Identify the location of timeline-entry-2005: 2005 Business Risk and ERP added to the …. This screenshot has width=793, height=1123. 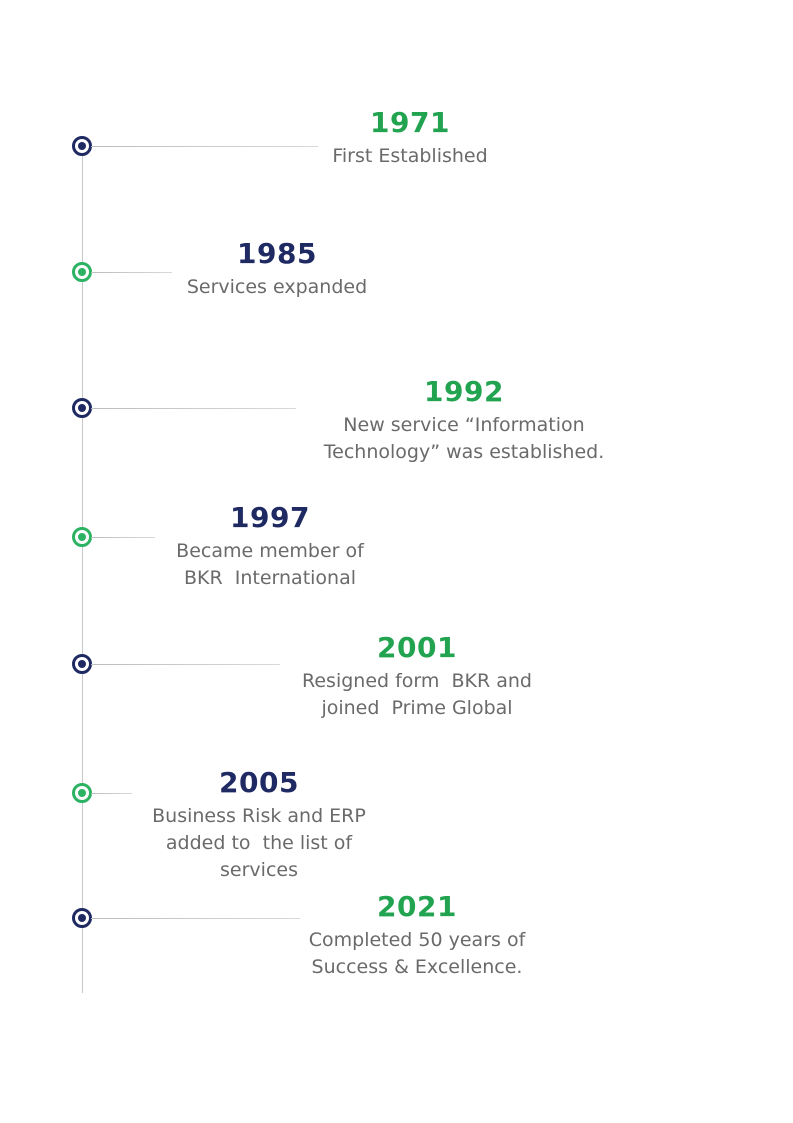
(259, 825).